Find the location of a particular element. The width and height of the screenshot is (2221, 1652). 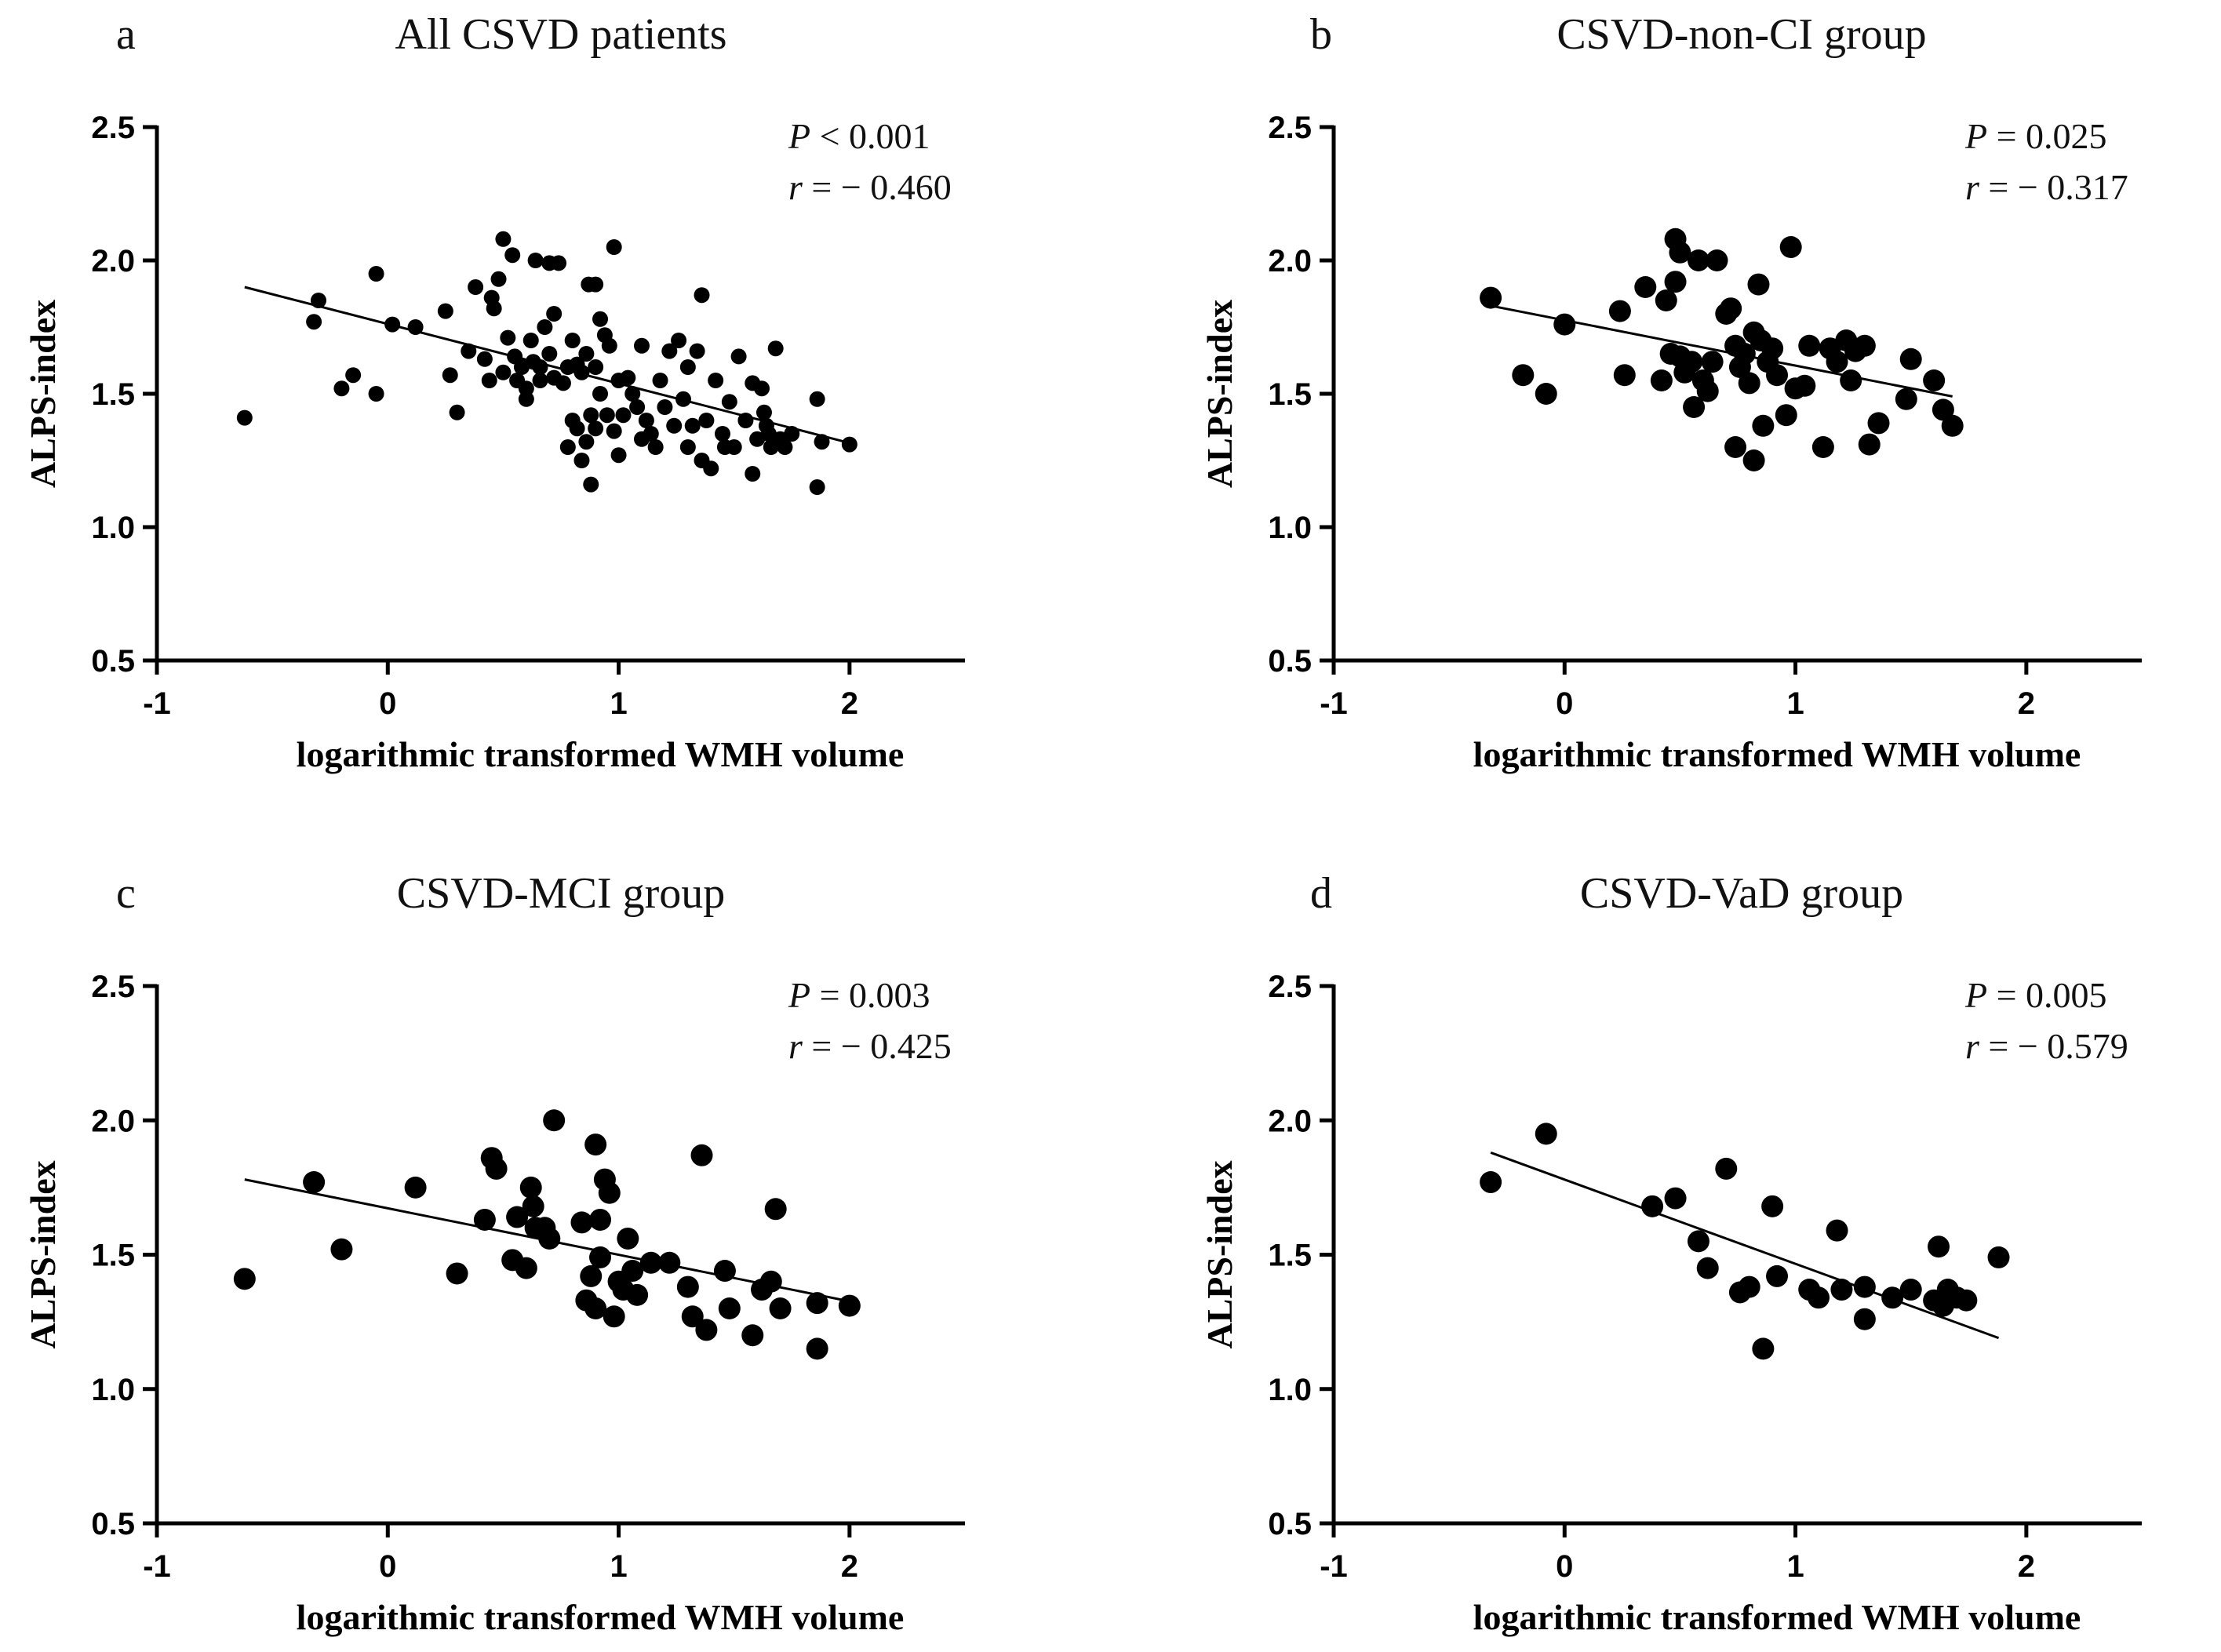

r-value-text: r = − 0.425 is located at coordinates (870, 1046).